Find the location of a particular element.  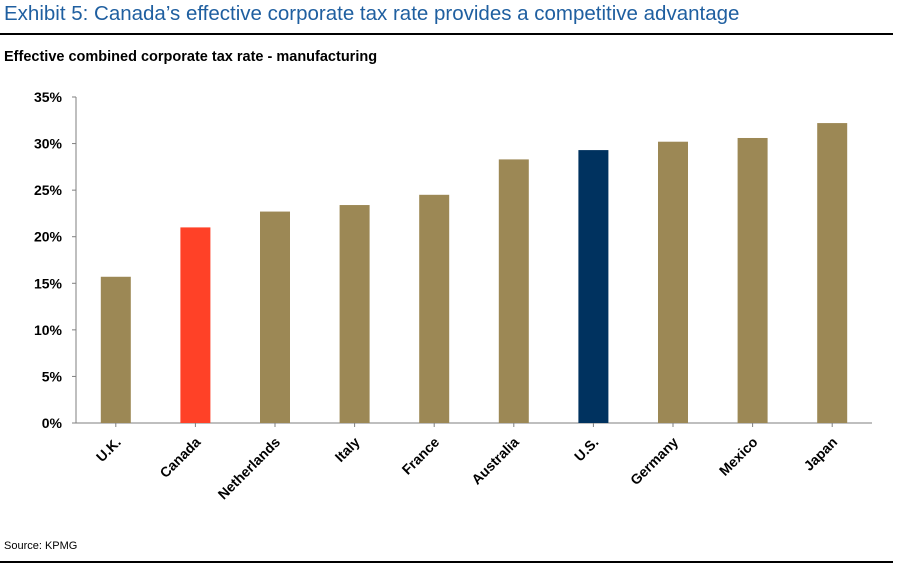

bar-germany is located at coordinates (673, 282).